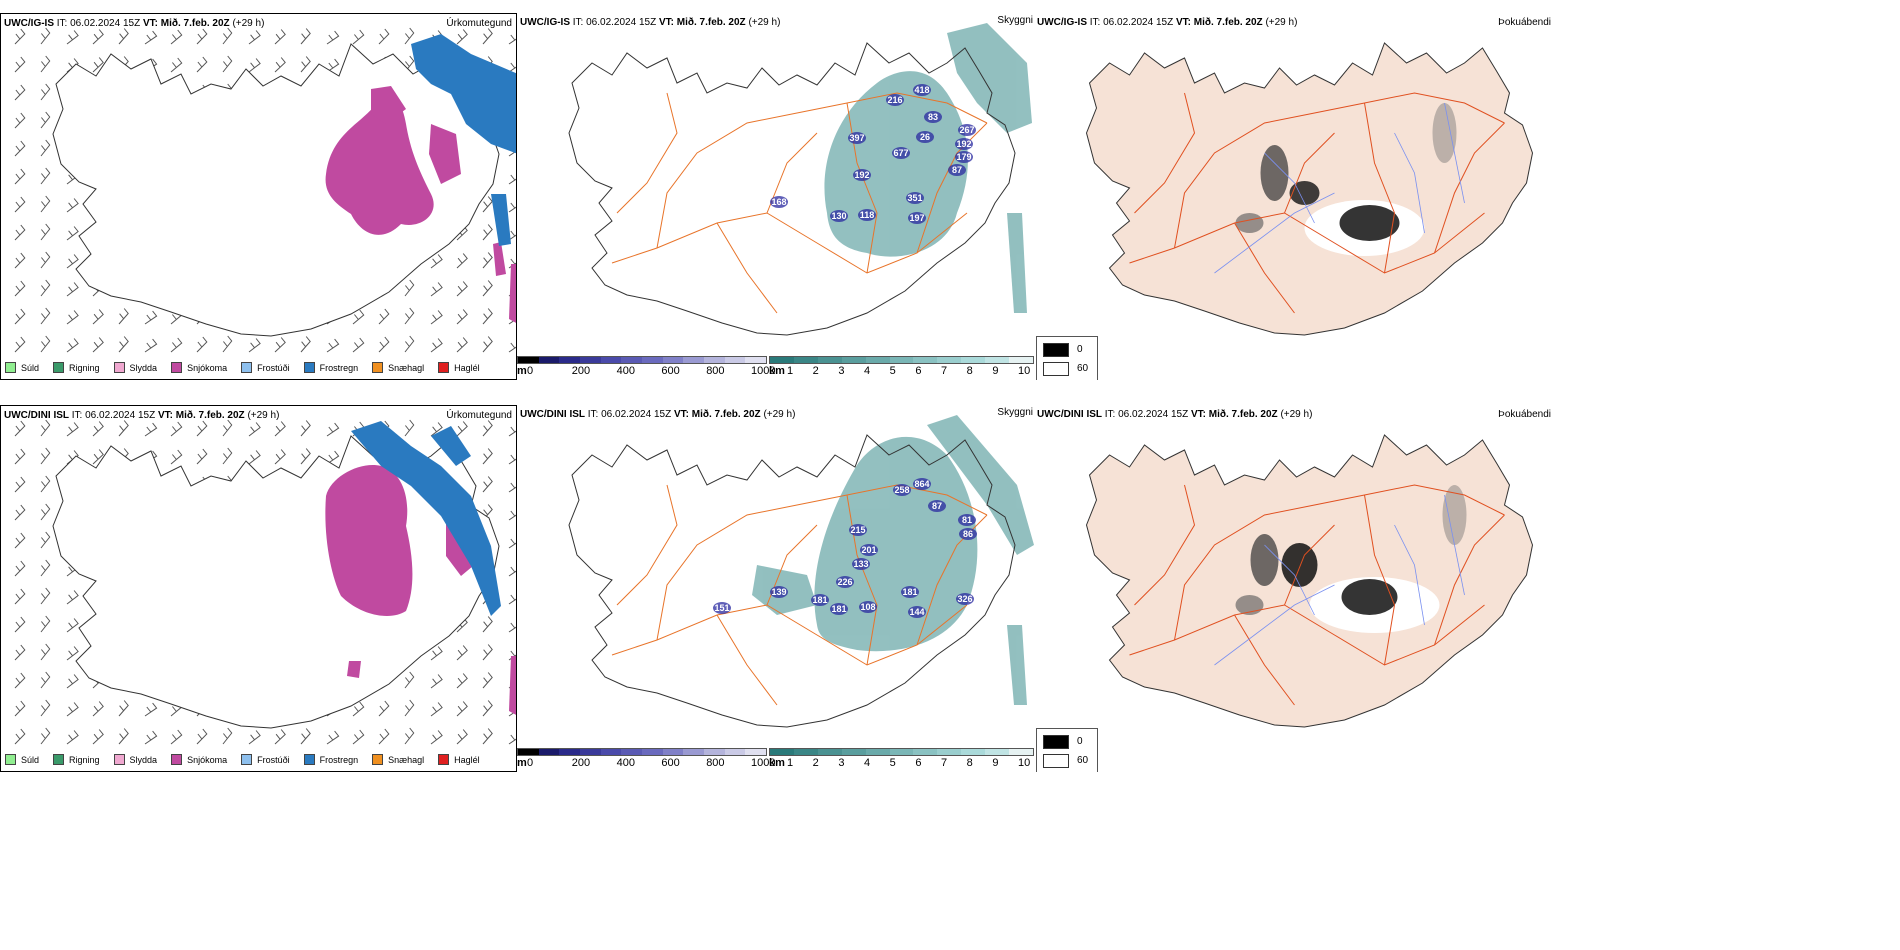 This screenshot has height=950, width=1900. What do you see at coordinates (957, 170) in the screenshot?
I see `visibility-value: 87` at bounding box center [957, 170].